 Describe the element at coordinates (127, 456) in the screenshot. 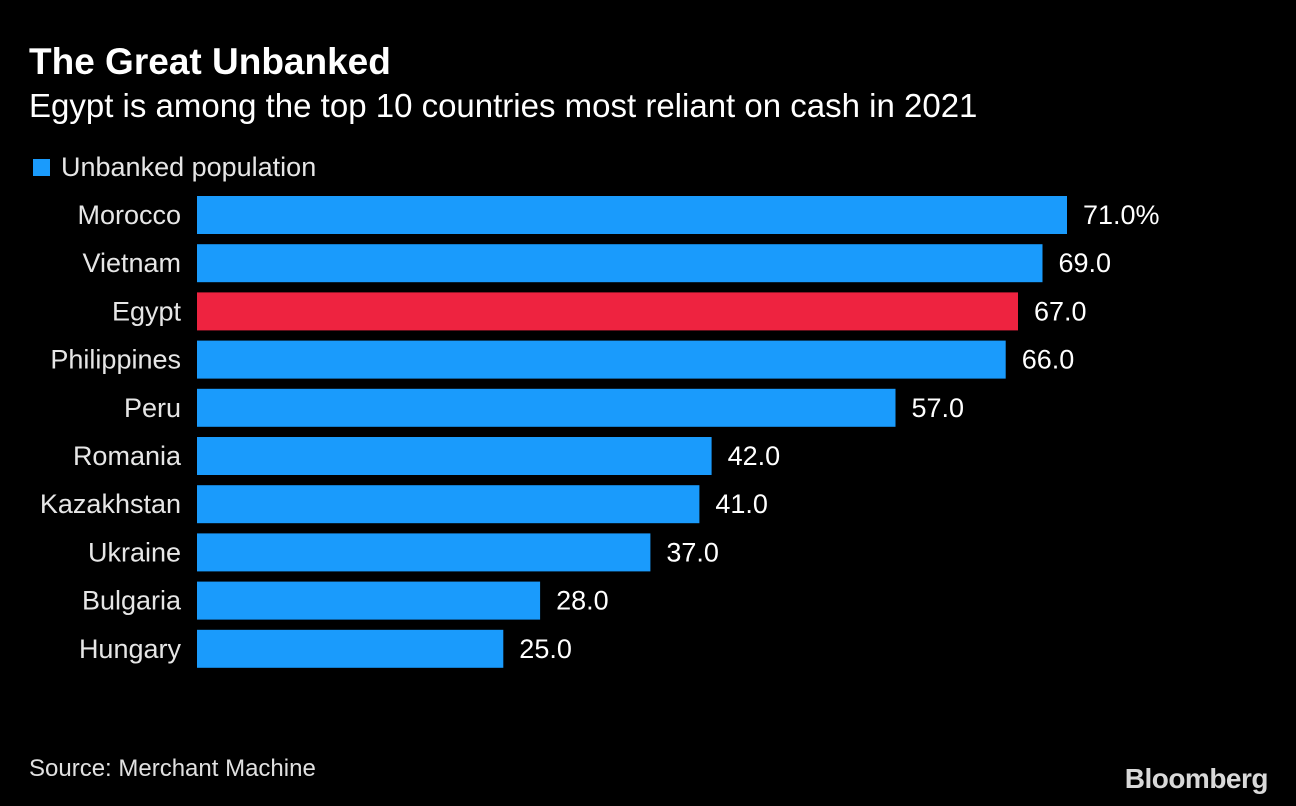

I see `category-label-romania: Romania` at that location.